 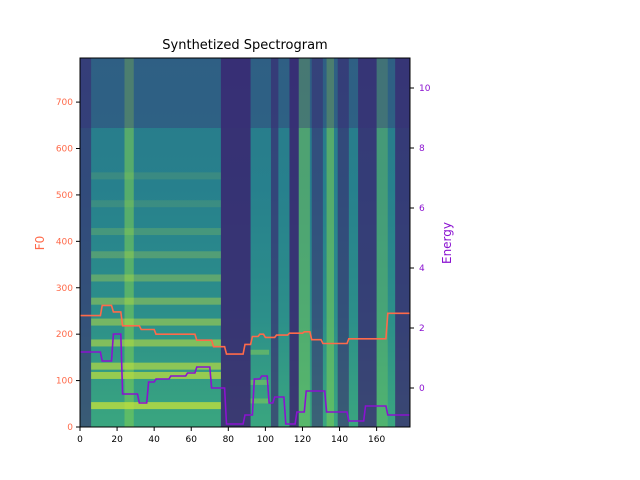 What do you see at coordinates (117, 440) in the screenshot?
I see `x-tick-label: 20` at bounding box center [117, 440].